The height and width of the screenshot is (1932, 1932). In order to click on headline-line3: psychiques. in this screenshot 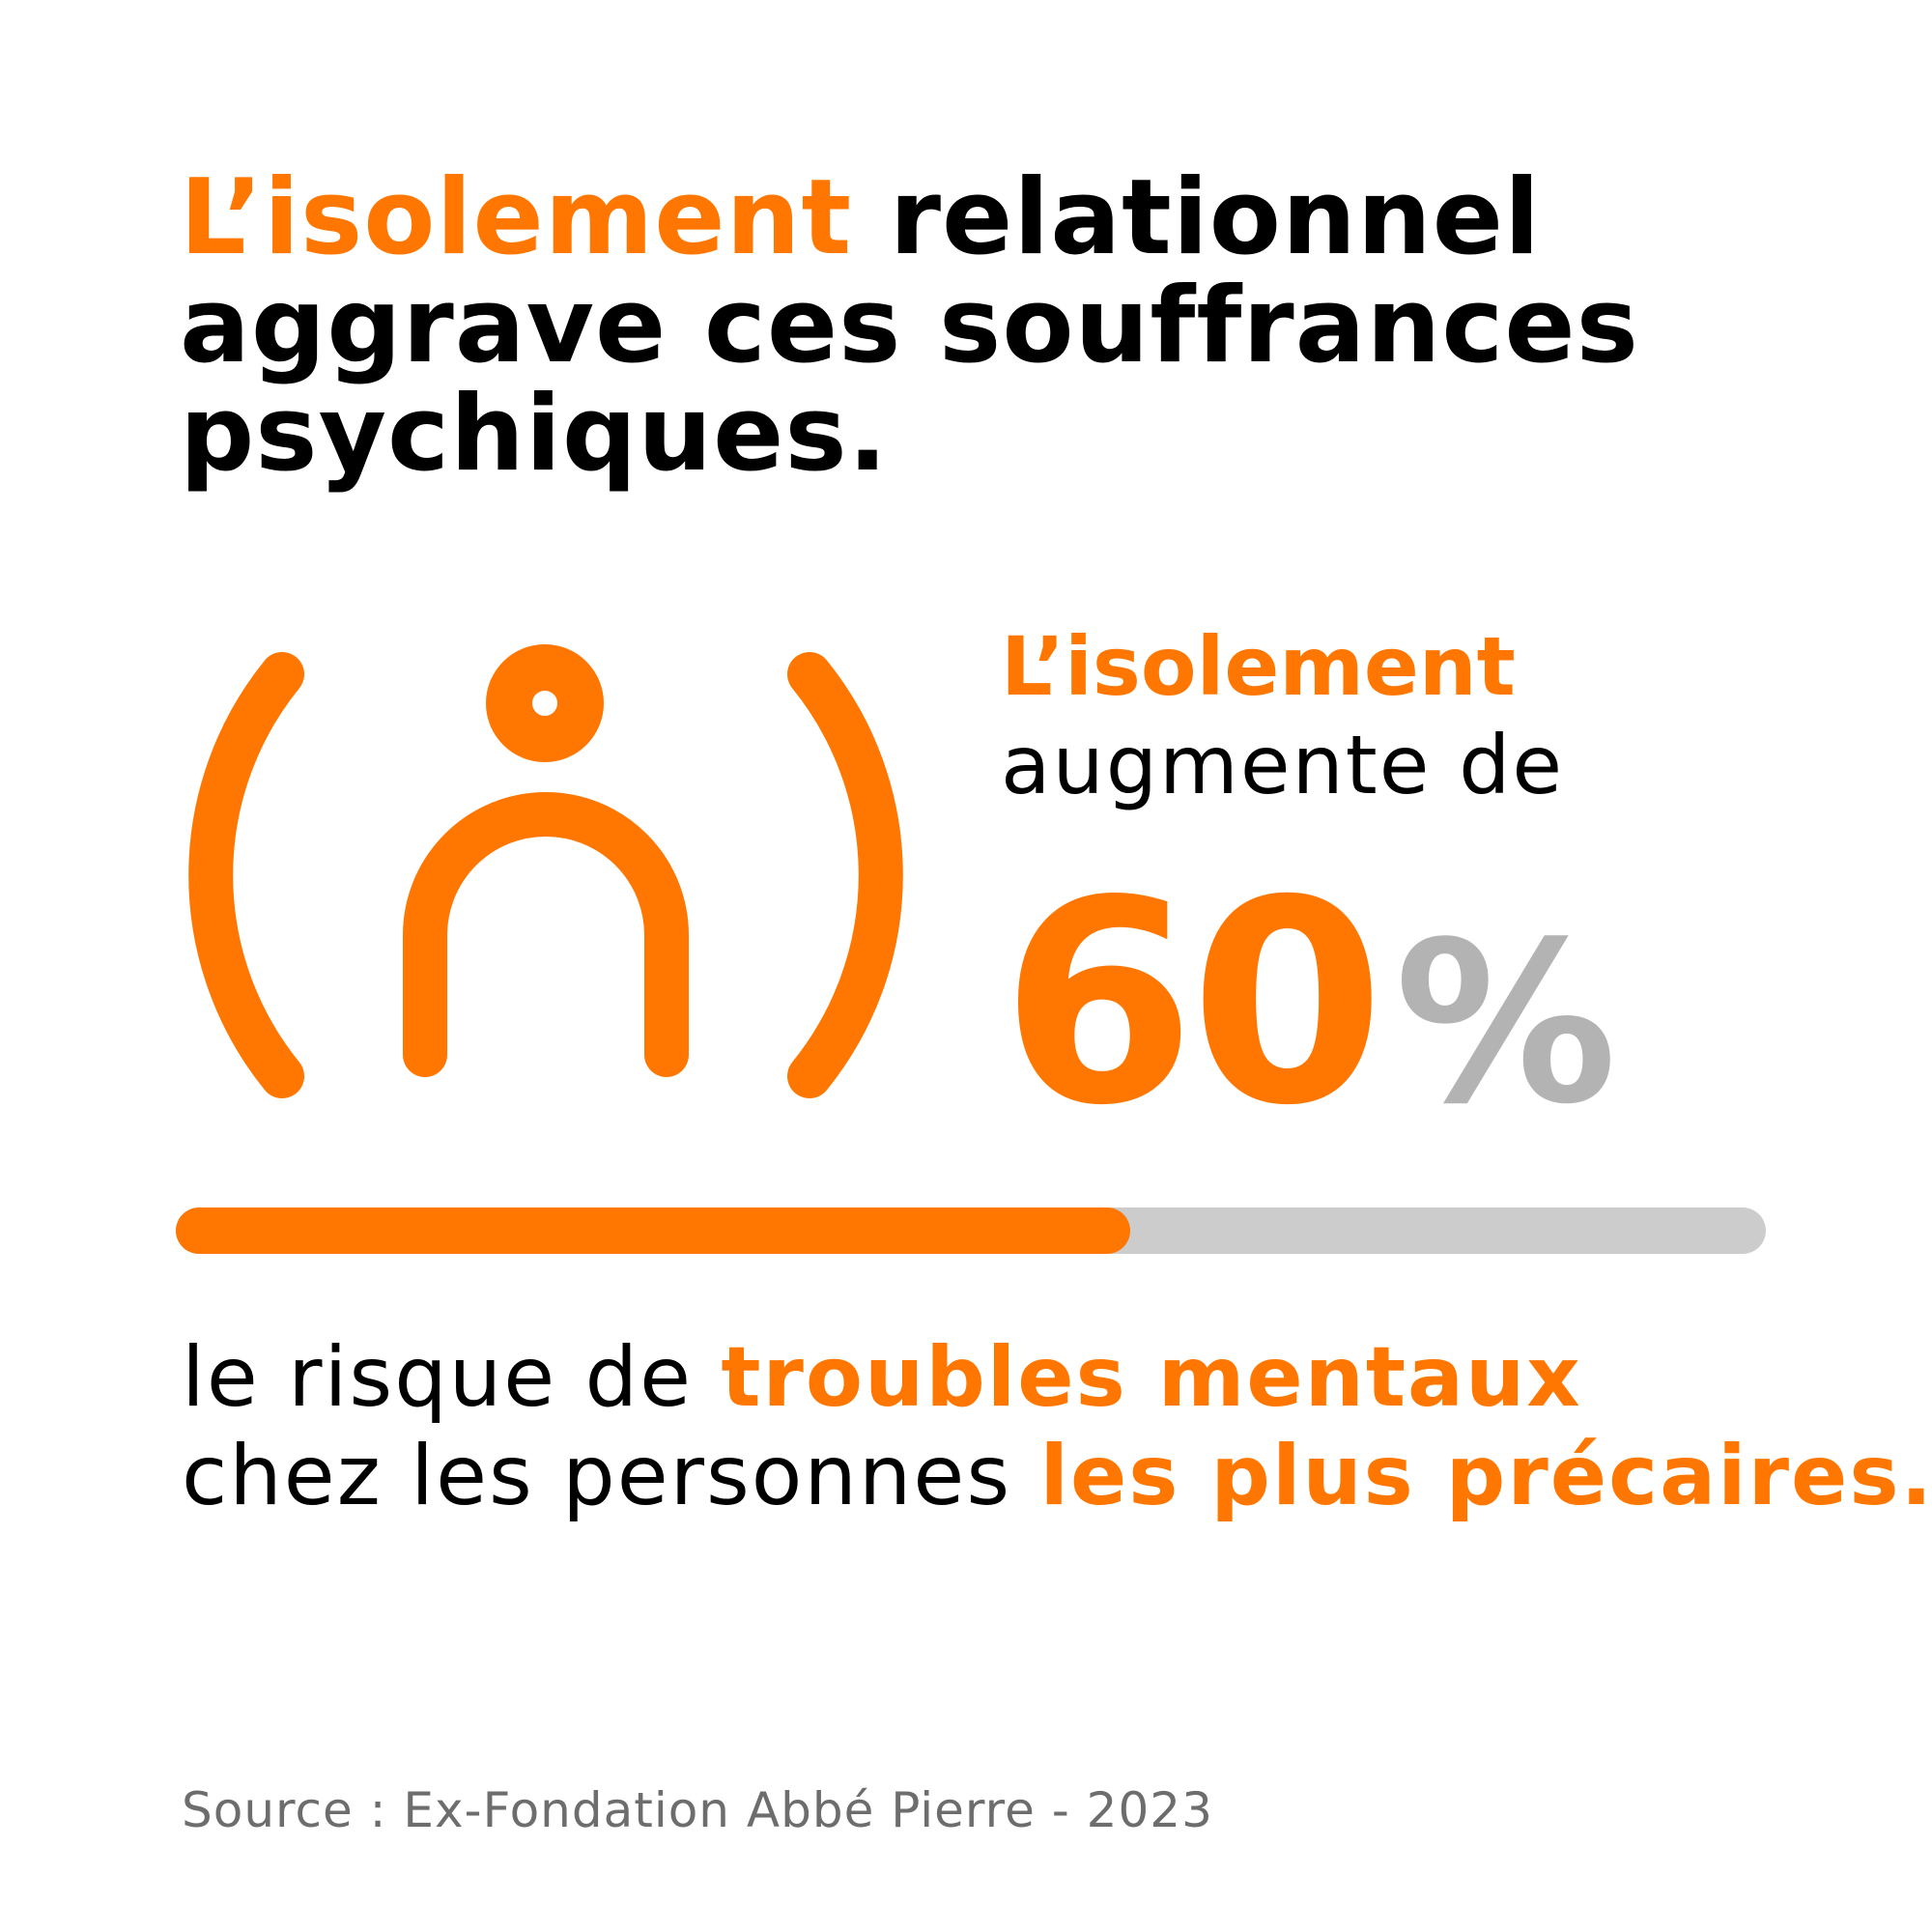, I will do `click(534, 434)`.